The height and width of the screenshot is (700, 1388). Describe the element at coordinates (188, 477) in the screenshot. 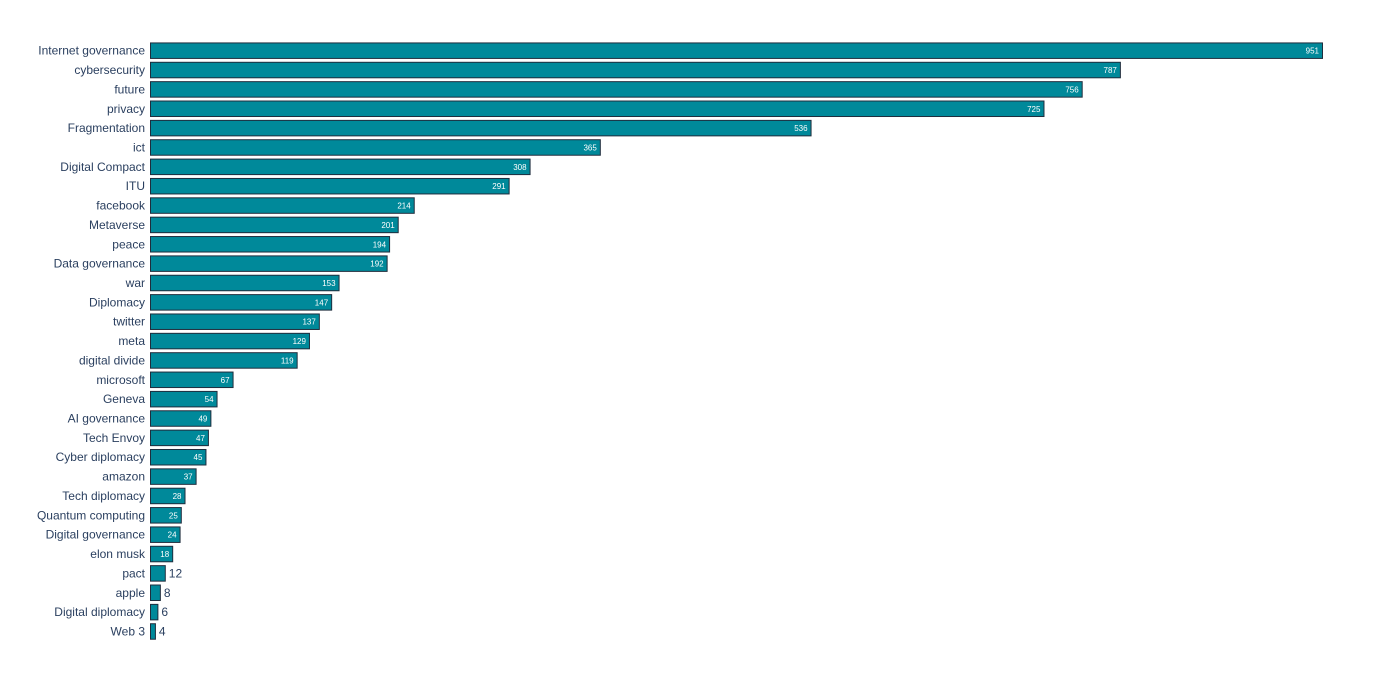

I see `value-label: 37` at that location.